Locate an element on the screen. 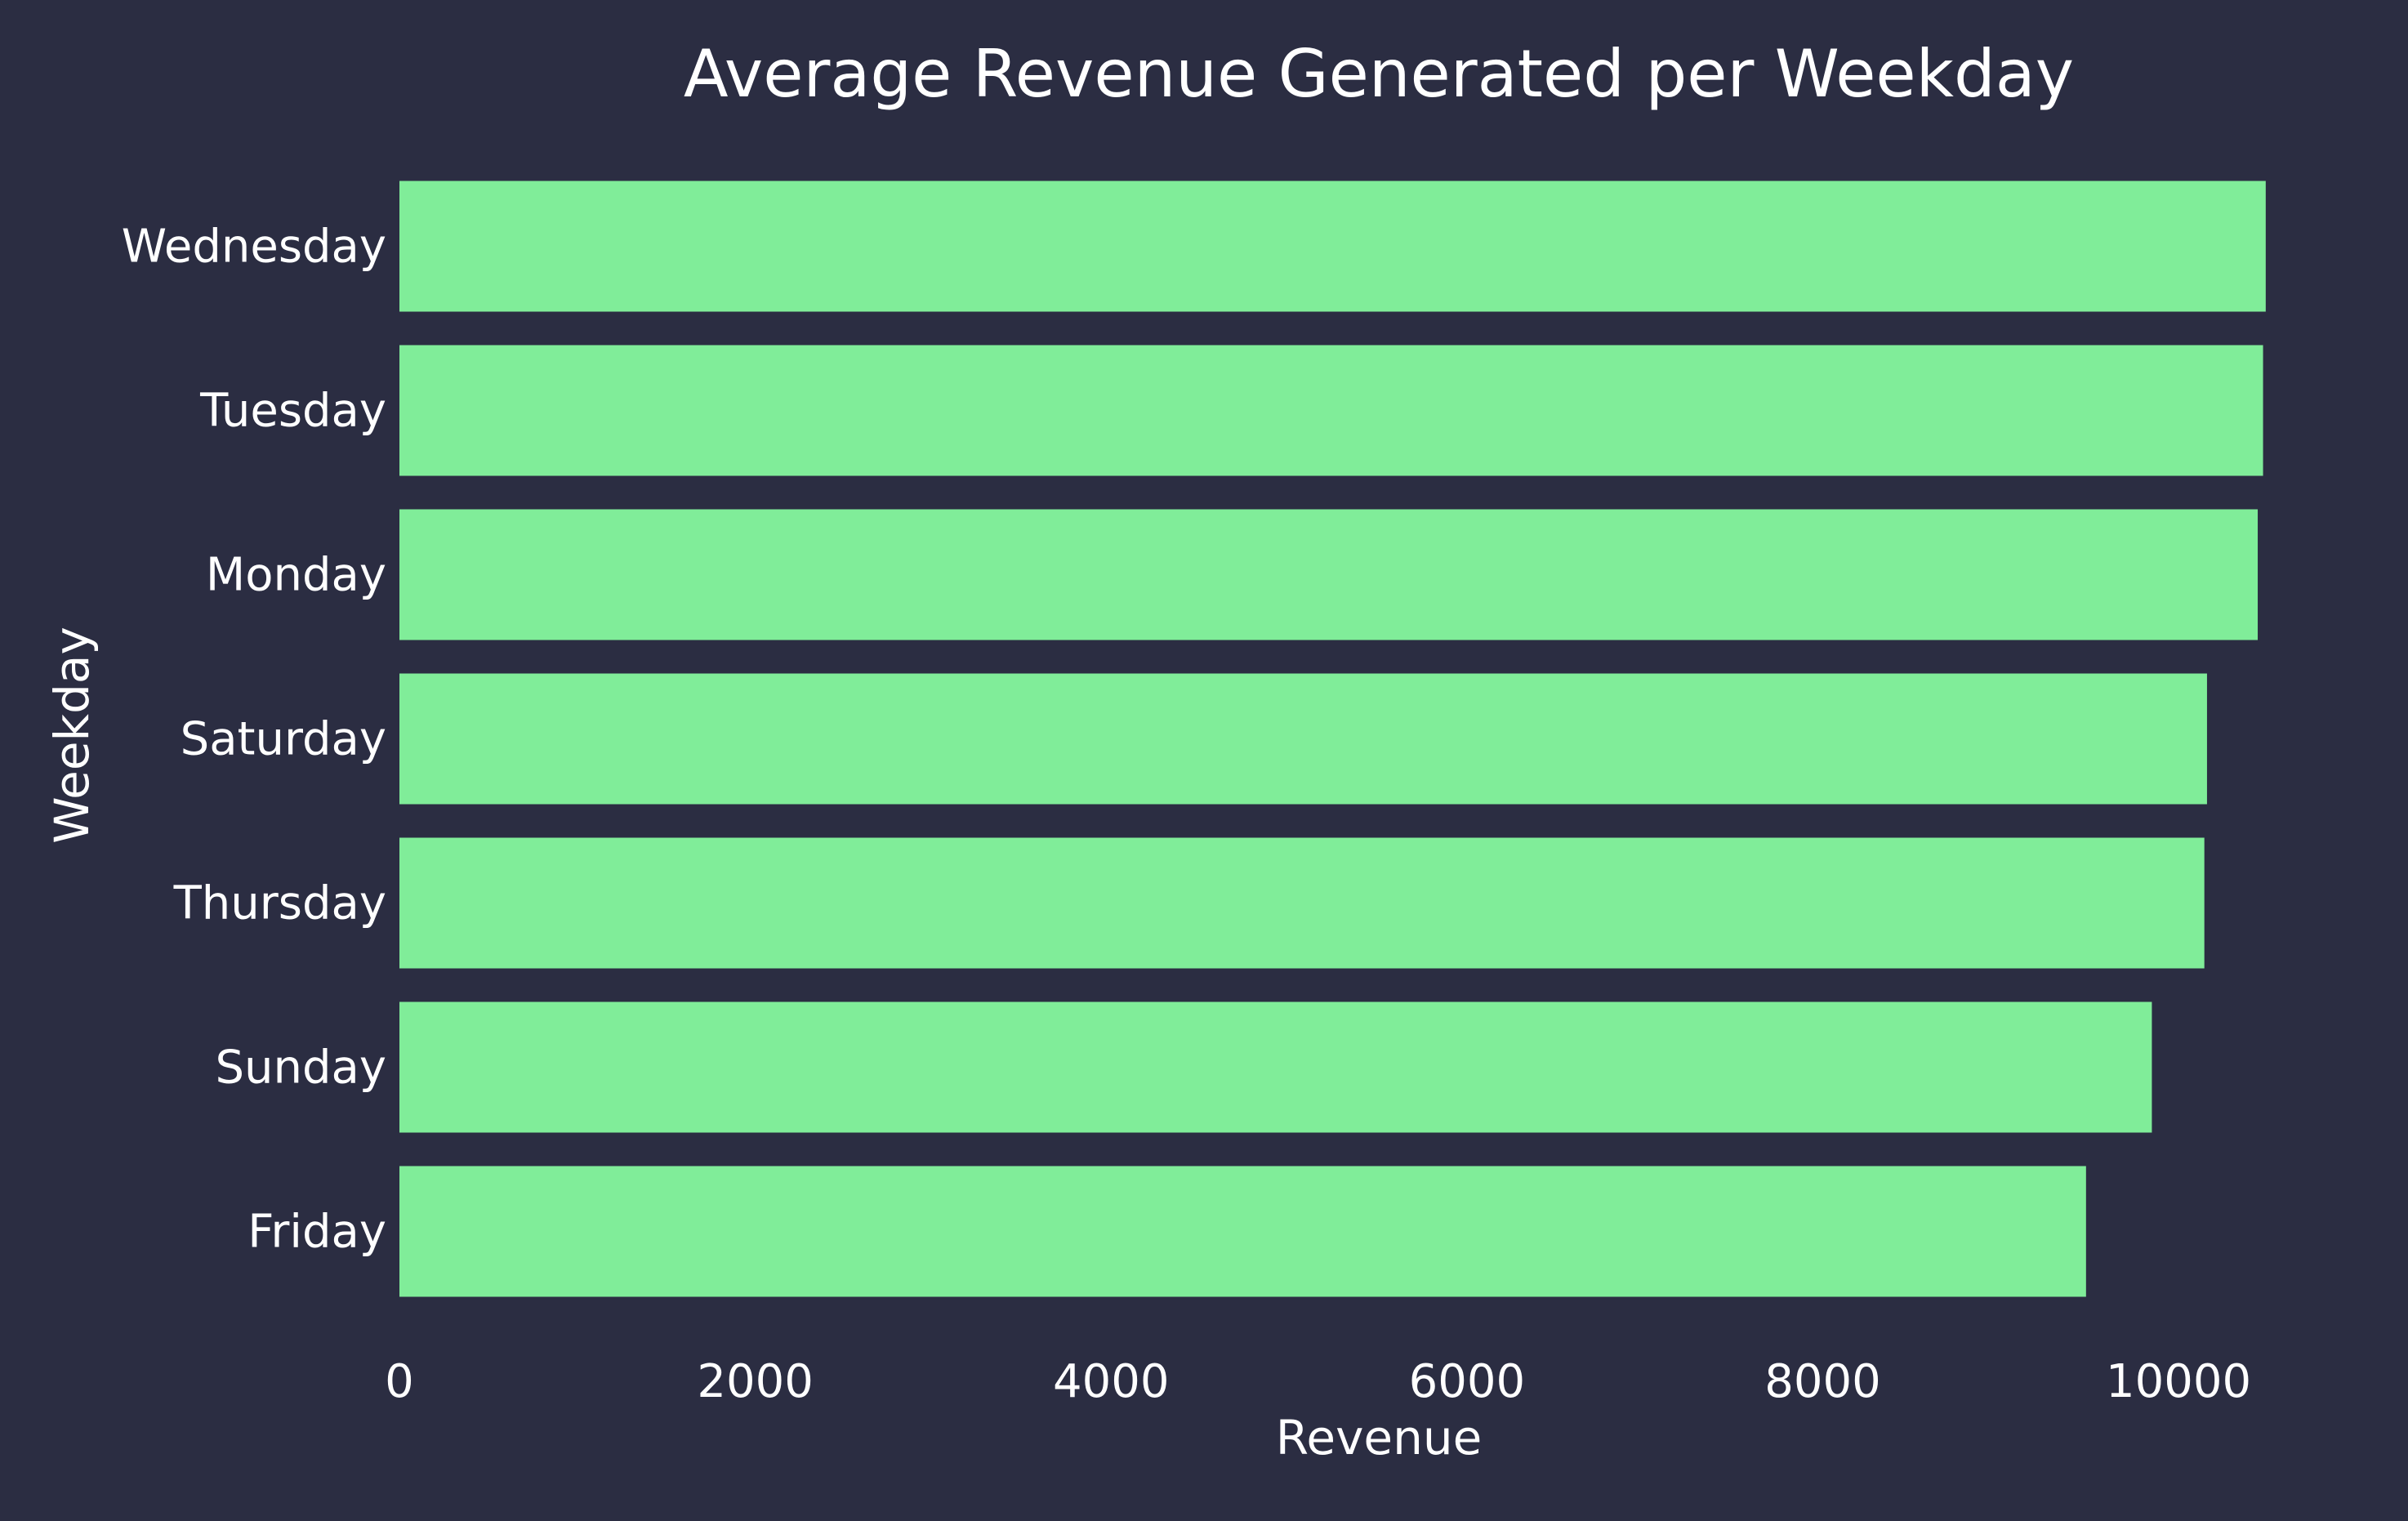  bar-monday is located at coordinates (1329, 575).